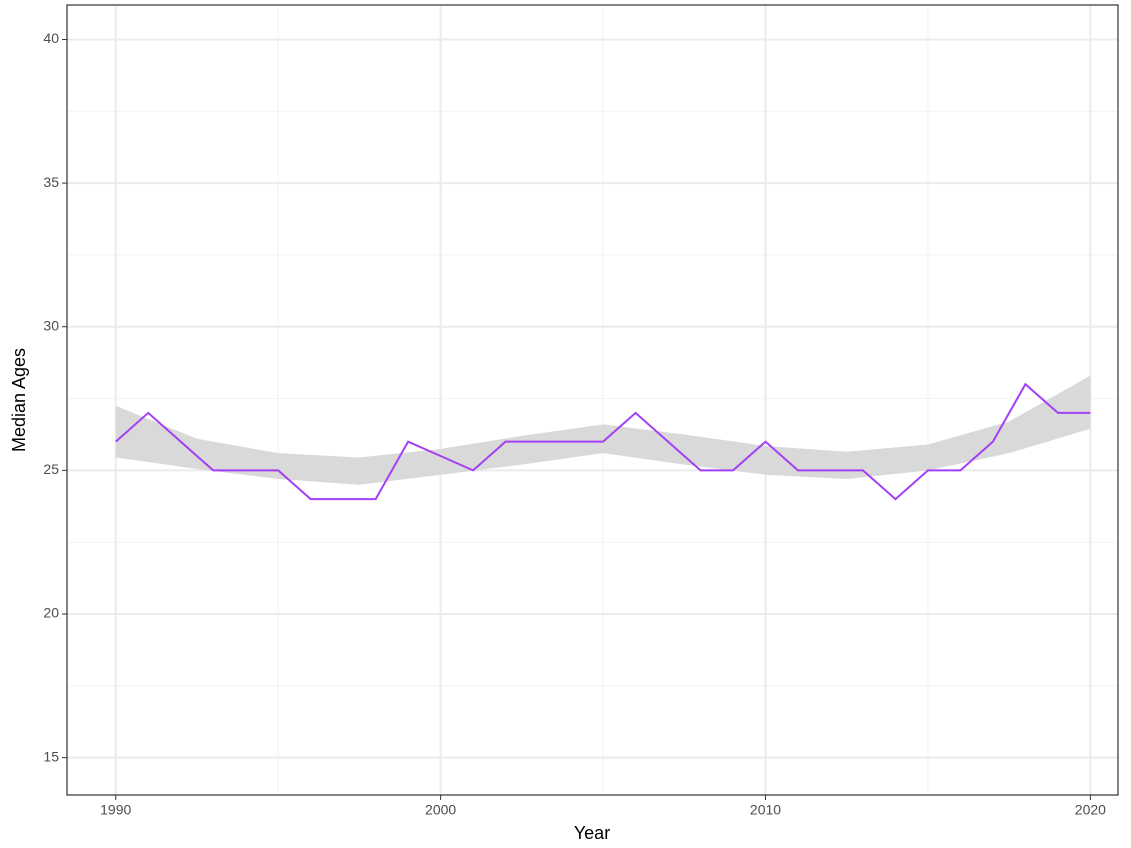 The image size is (1131, 848). I want to click on y-tick-label: 35, so click(51, 182).